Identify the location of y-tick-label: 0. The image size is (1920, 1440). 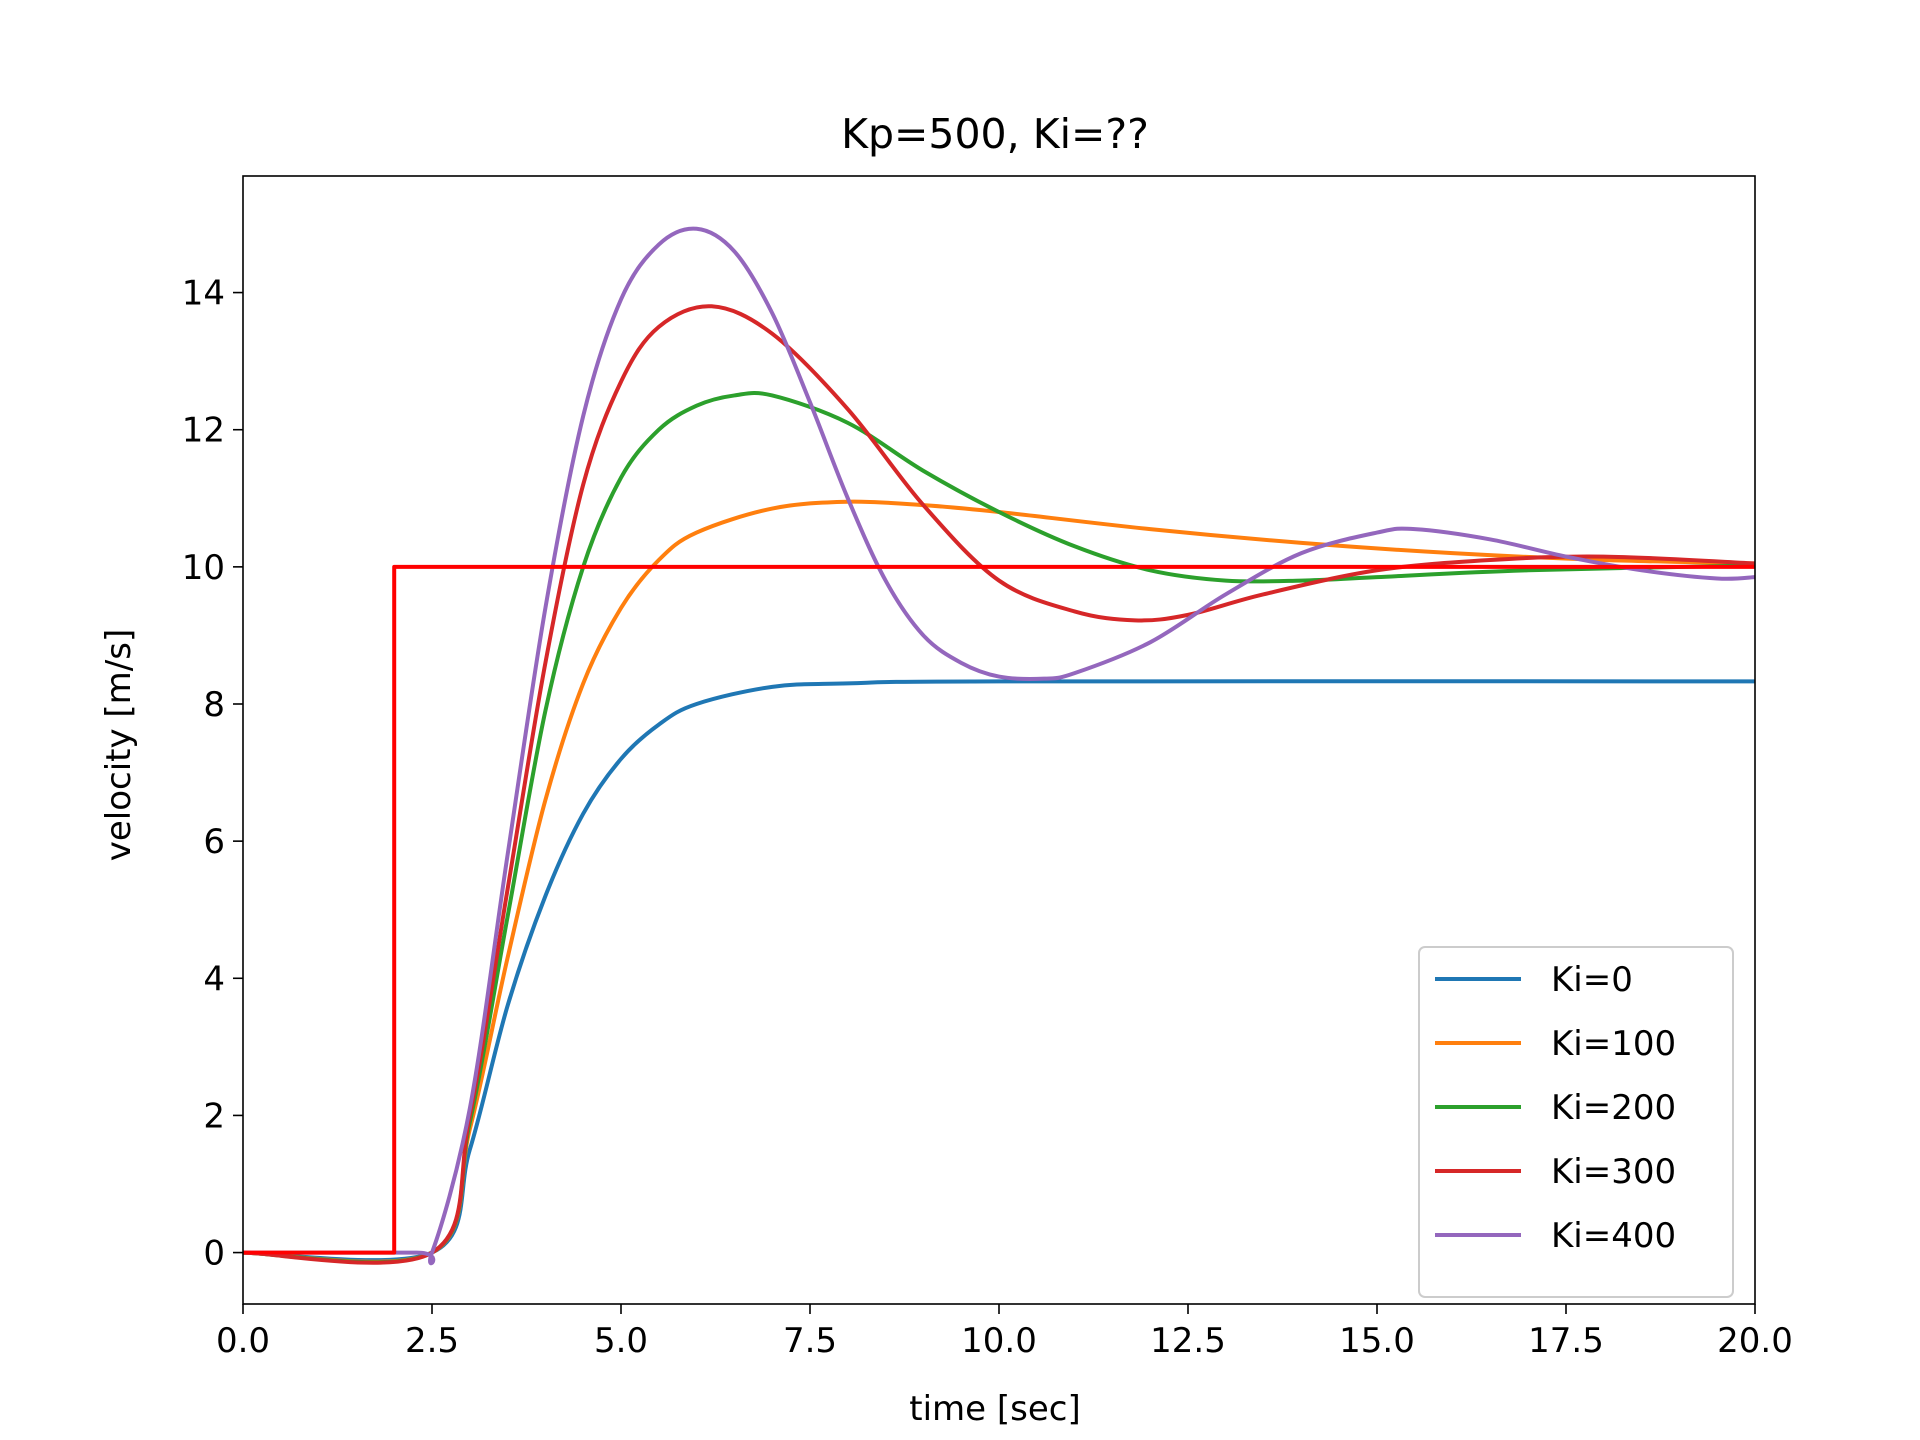
(214, 1254).